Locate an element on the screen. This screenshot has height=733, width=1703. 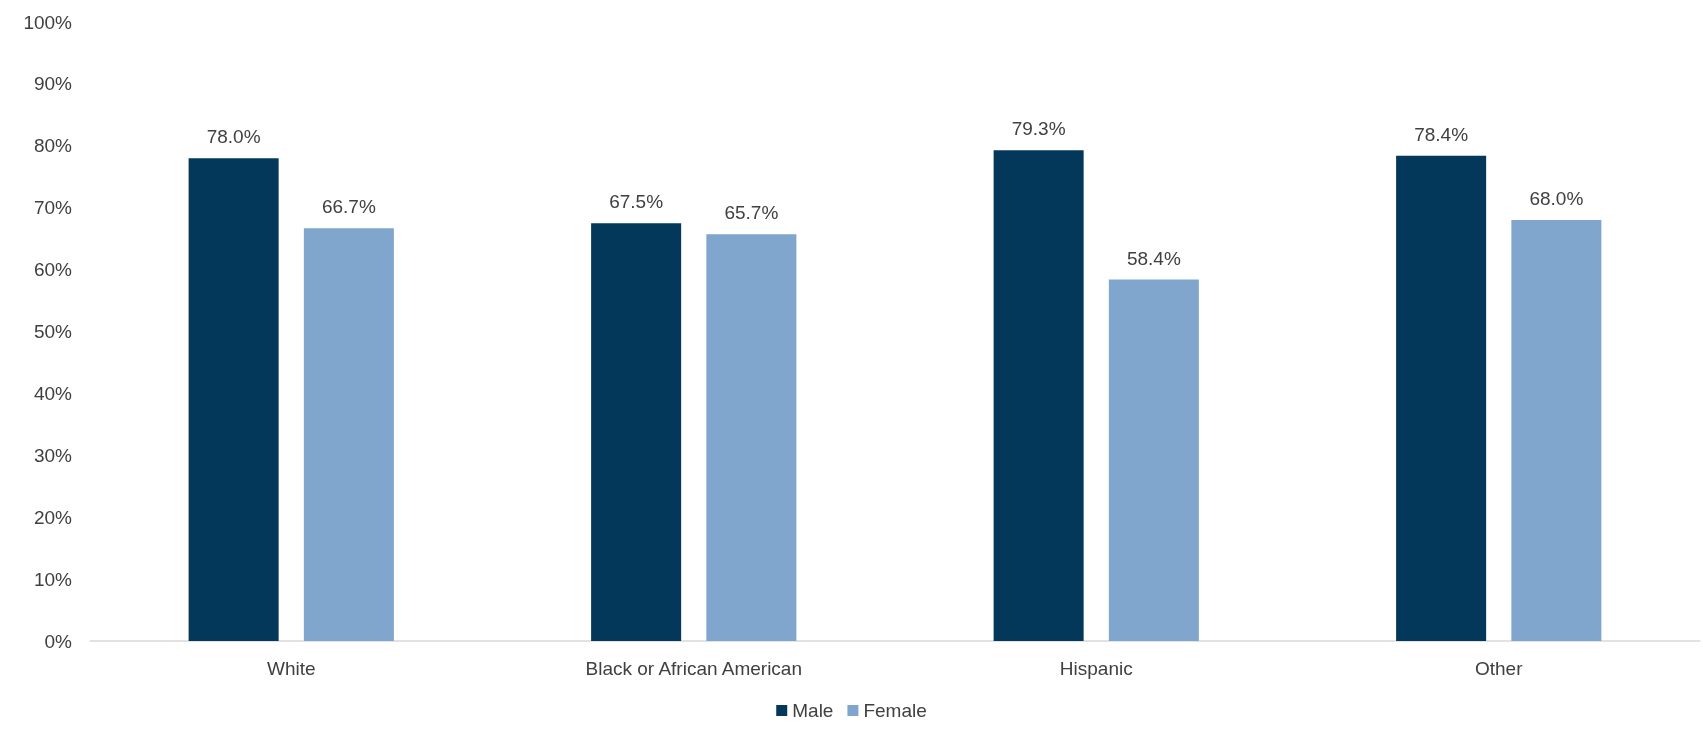
data-label: 68.0% is located at coordinates (1556, 199).